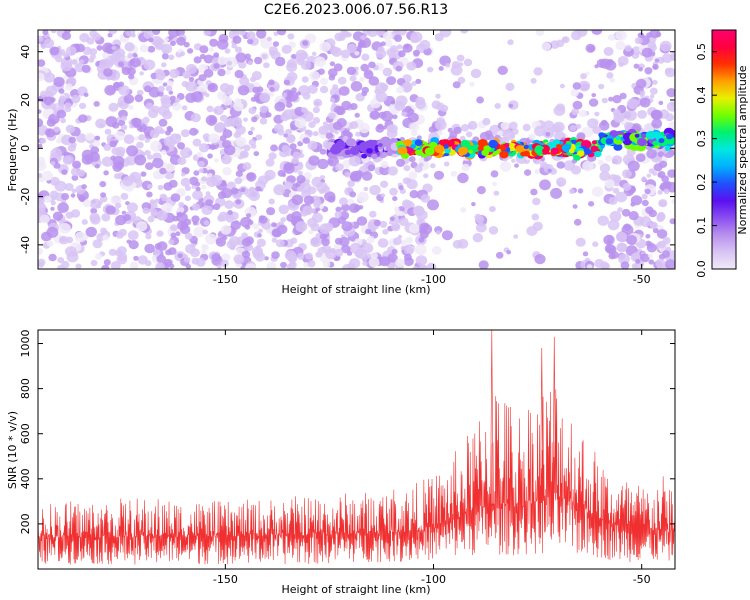 The width and height of the screenshot is (750, 600). Describe the element at coordinates (701, 95) in the screenshot. I see `colorbar-tick-label: 0.4` at that location.